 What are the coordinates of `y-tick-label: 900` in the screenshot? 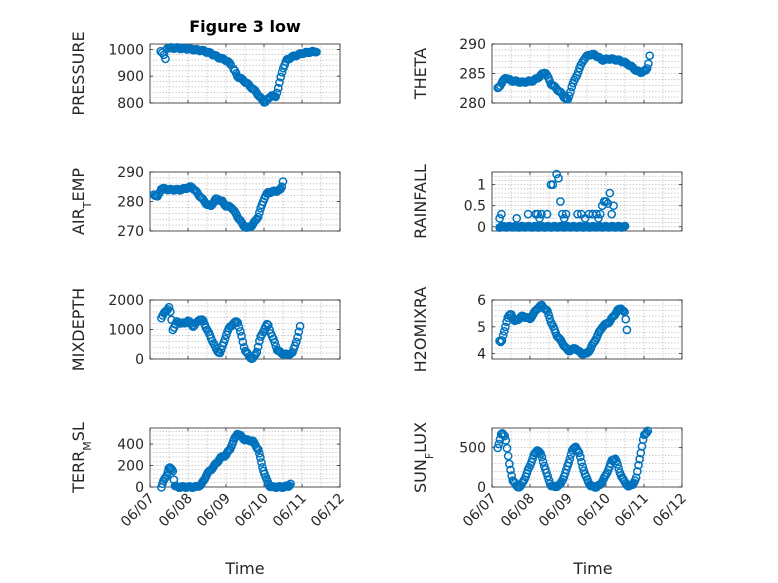 It's located at (130, 77).